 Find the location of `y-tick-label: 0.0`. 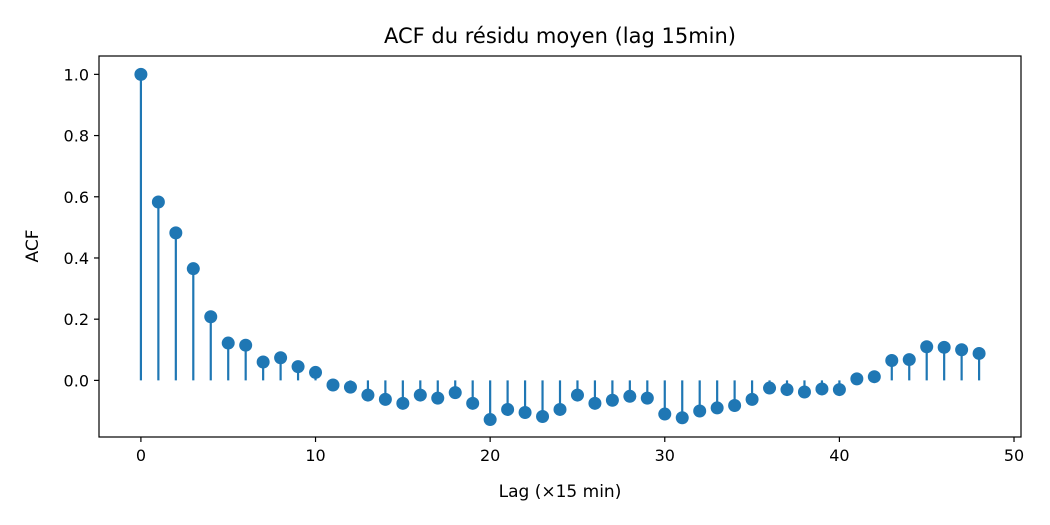

y-tick-label: 0.0 is located at coordinates (76, 380).